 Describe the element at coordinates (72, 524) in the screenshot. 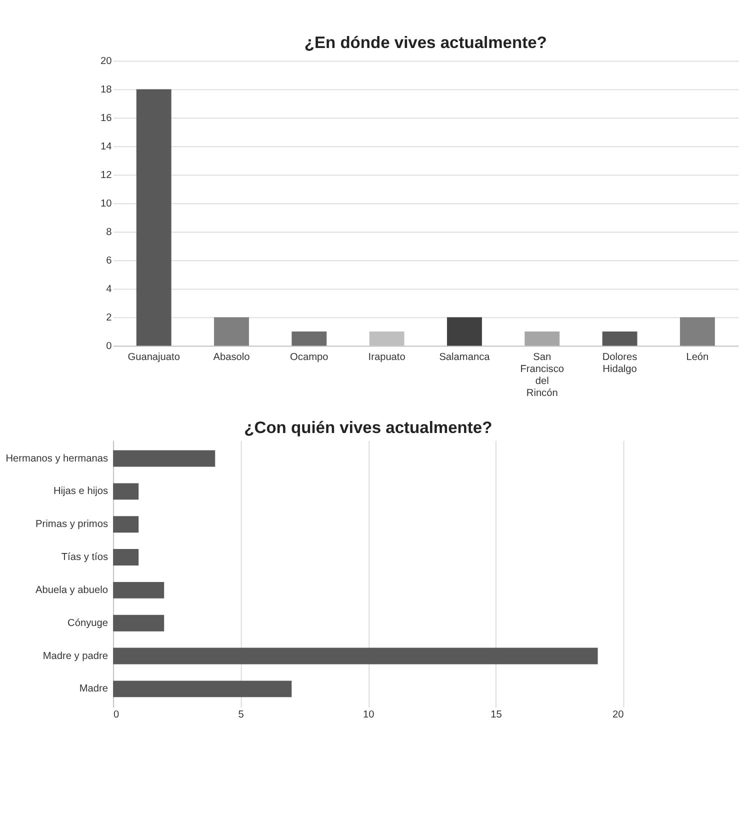

I see `y-tick-label: Primas y primos` at that location.